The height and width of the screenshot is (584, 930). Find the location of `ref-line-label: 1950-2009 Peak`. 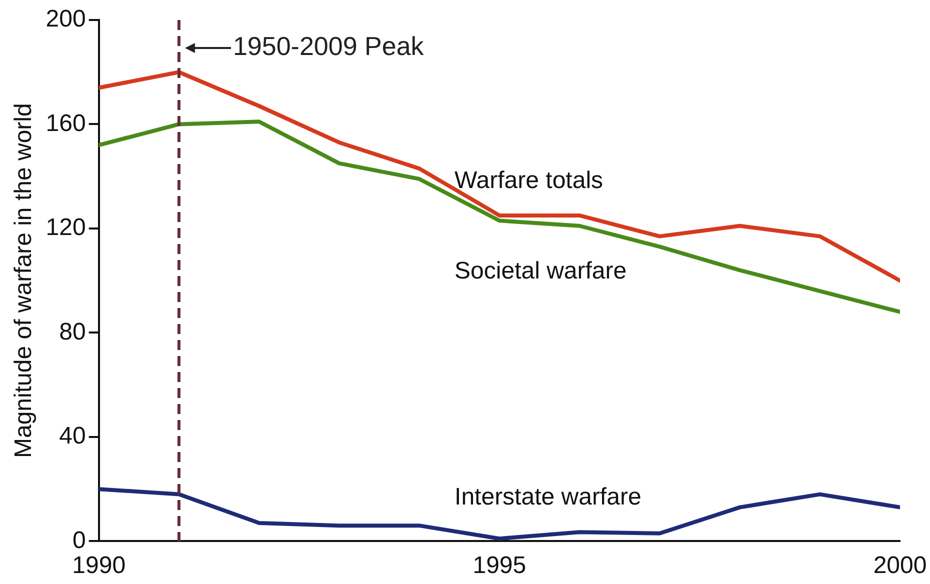

ref-line-label: 1950-2009 Peak is located at coordinates (328, 46).